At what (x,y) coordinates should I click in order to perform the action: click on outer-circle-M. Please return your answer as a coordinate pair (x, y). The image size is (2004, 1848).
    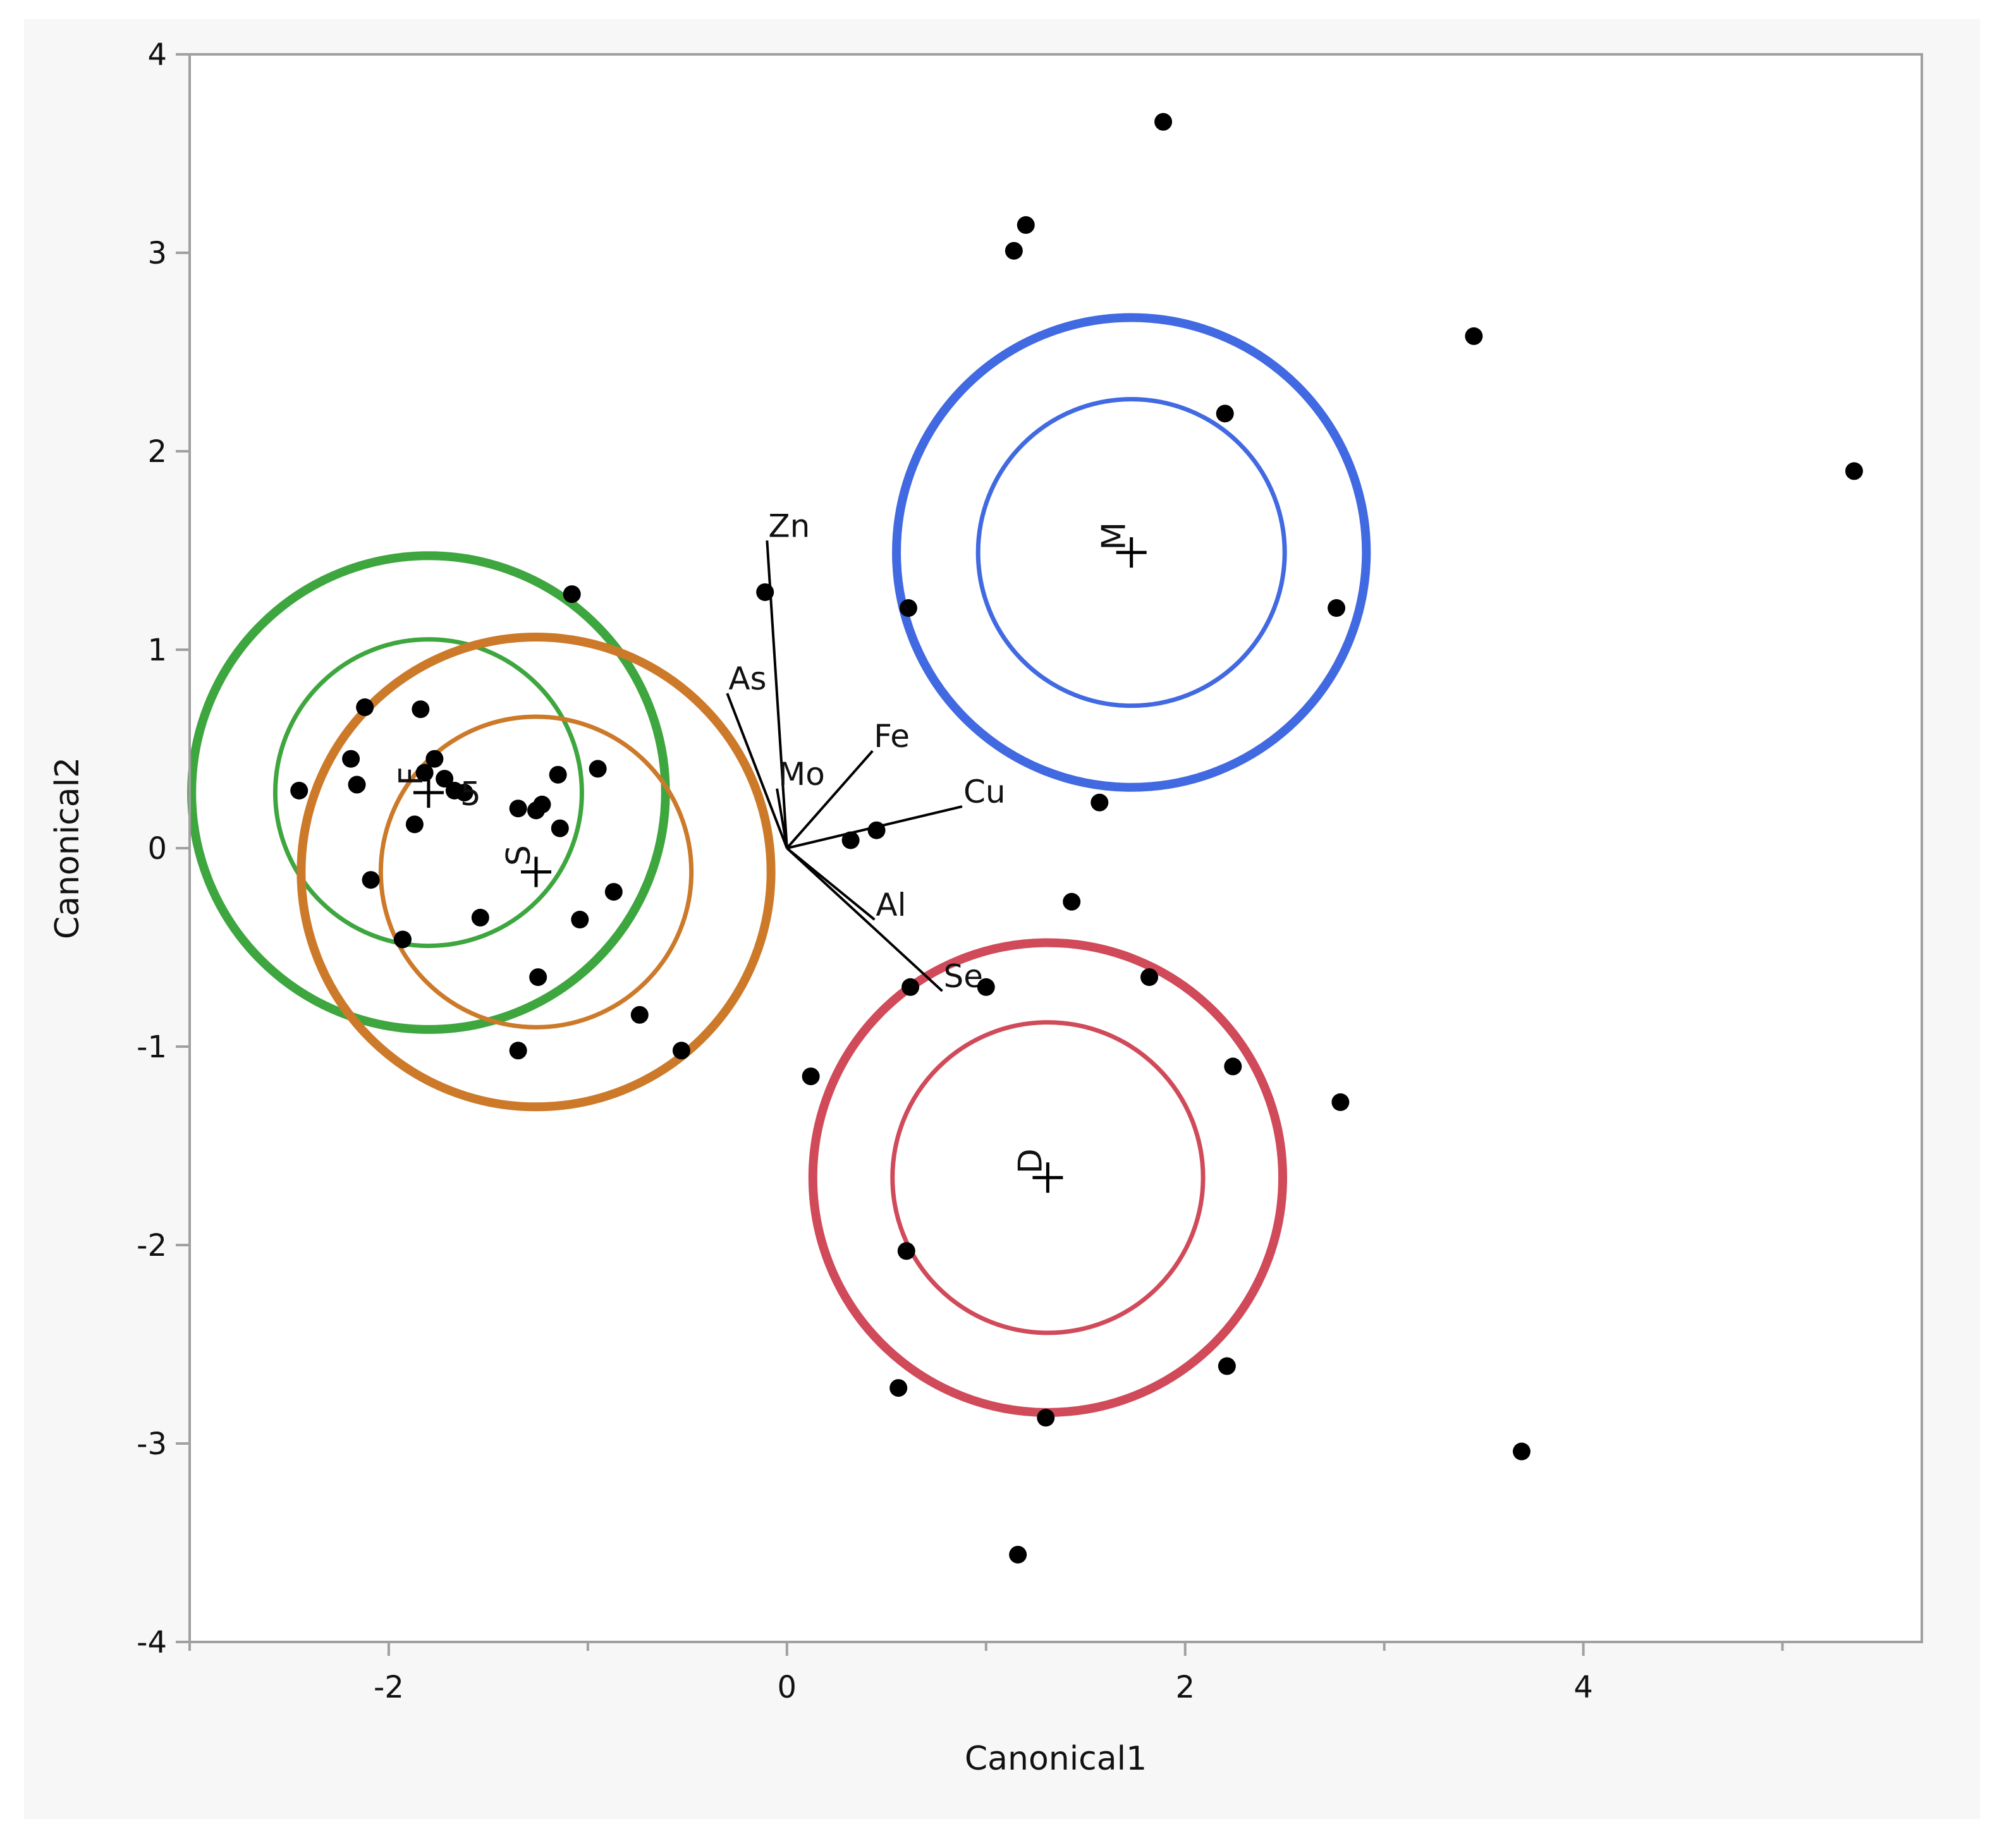
    Looking at the image, I should click on (1131, 552).